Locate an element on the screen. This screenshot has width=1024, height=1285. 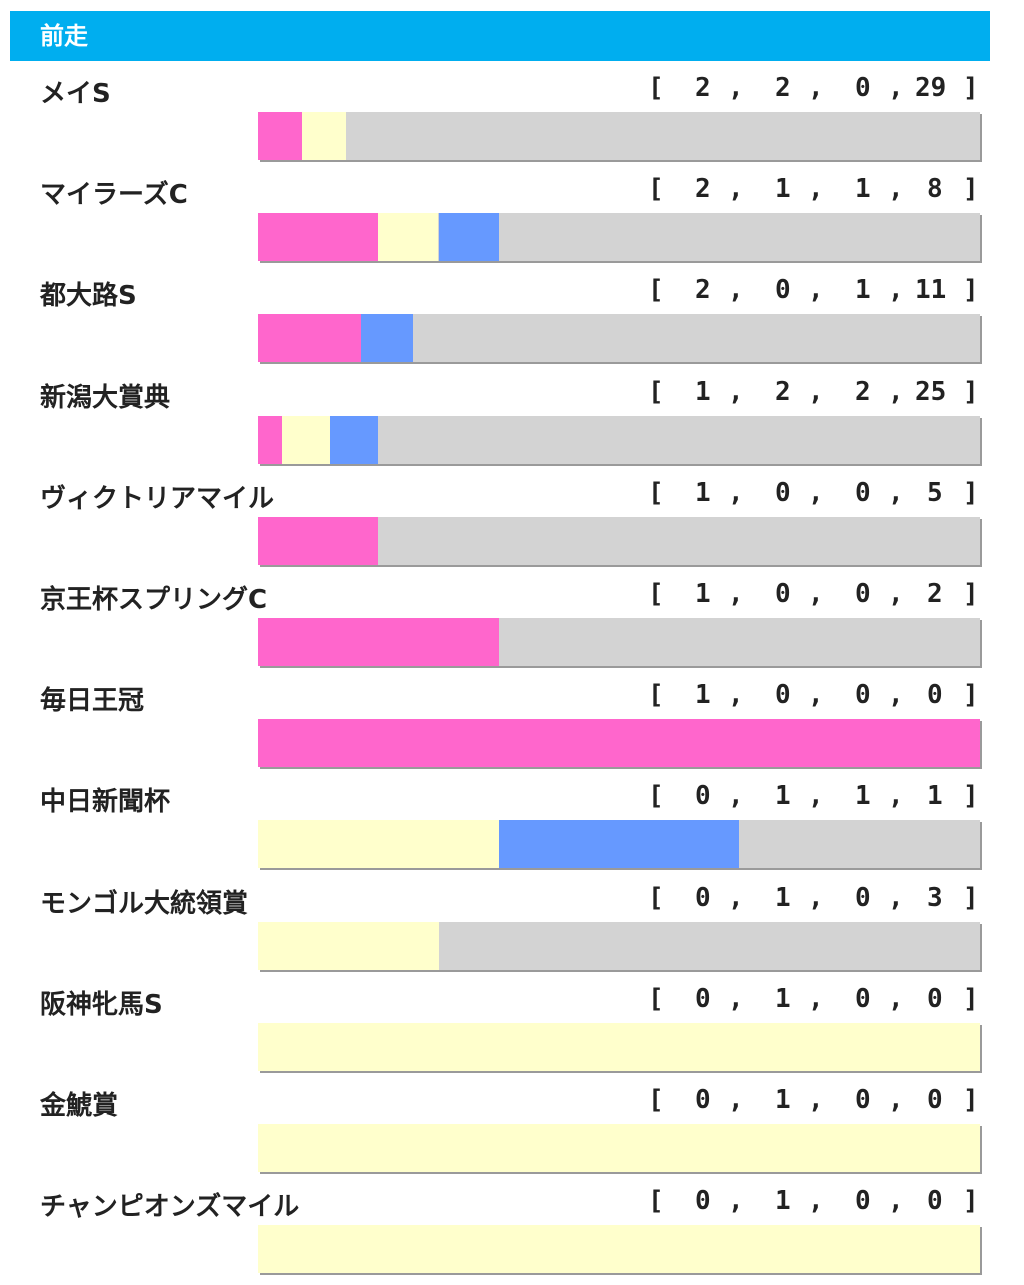
chart-row: 金鯱賞 [0, 1, 0, 0] is located at coordinates (512, 1123).